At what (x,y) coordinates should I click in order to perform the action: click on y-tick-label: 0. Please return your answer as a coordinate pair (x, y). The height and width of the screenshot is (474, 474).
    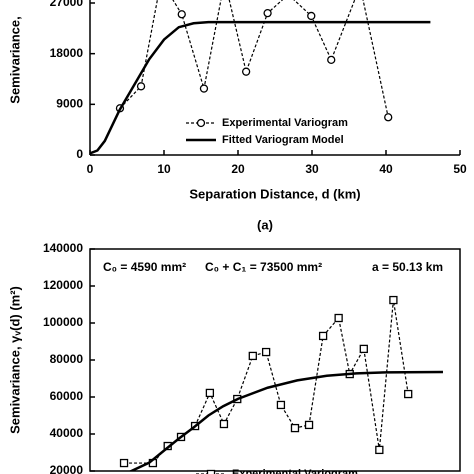
    Looking at the image, I should click on (79, 154).